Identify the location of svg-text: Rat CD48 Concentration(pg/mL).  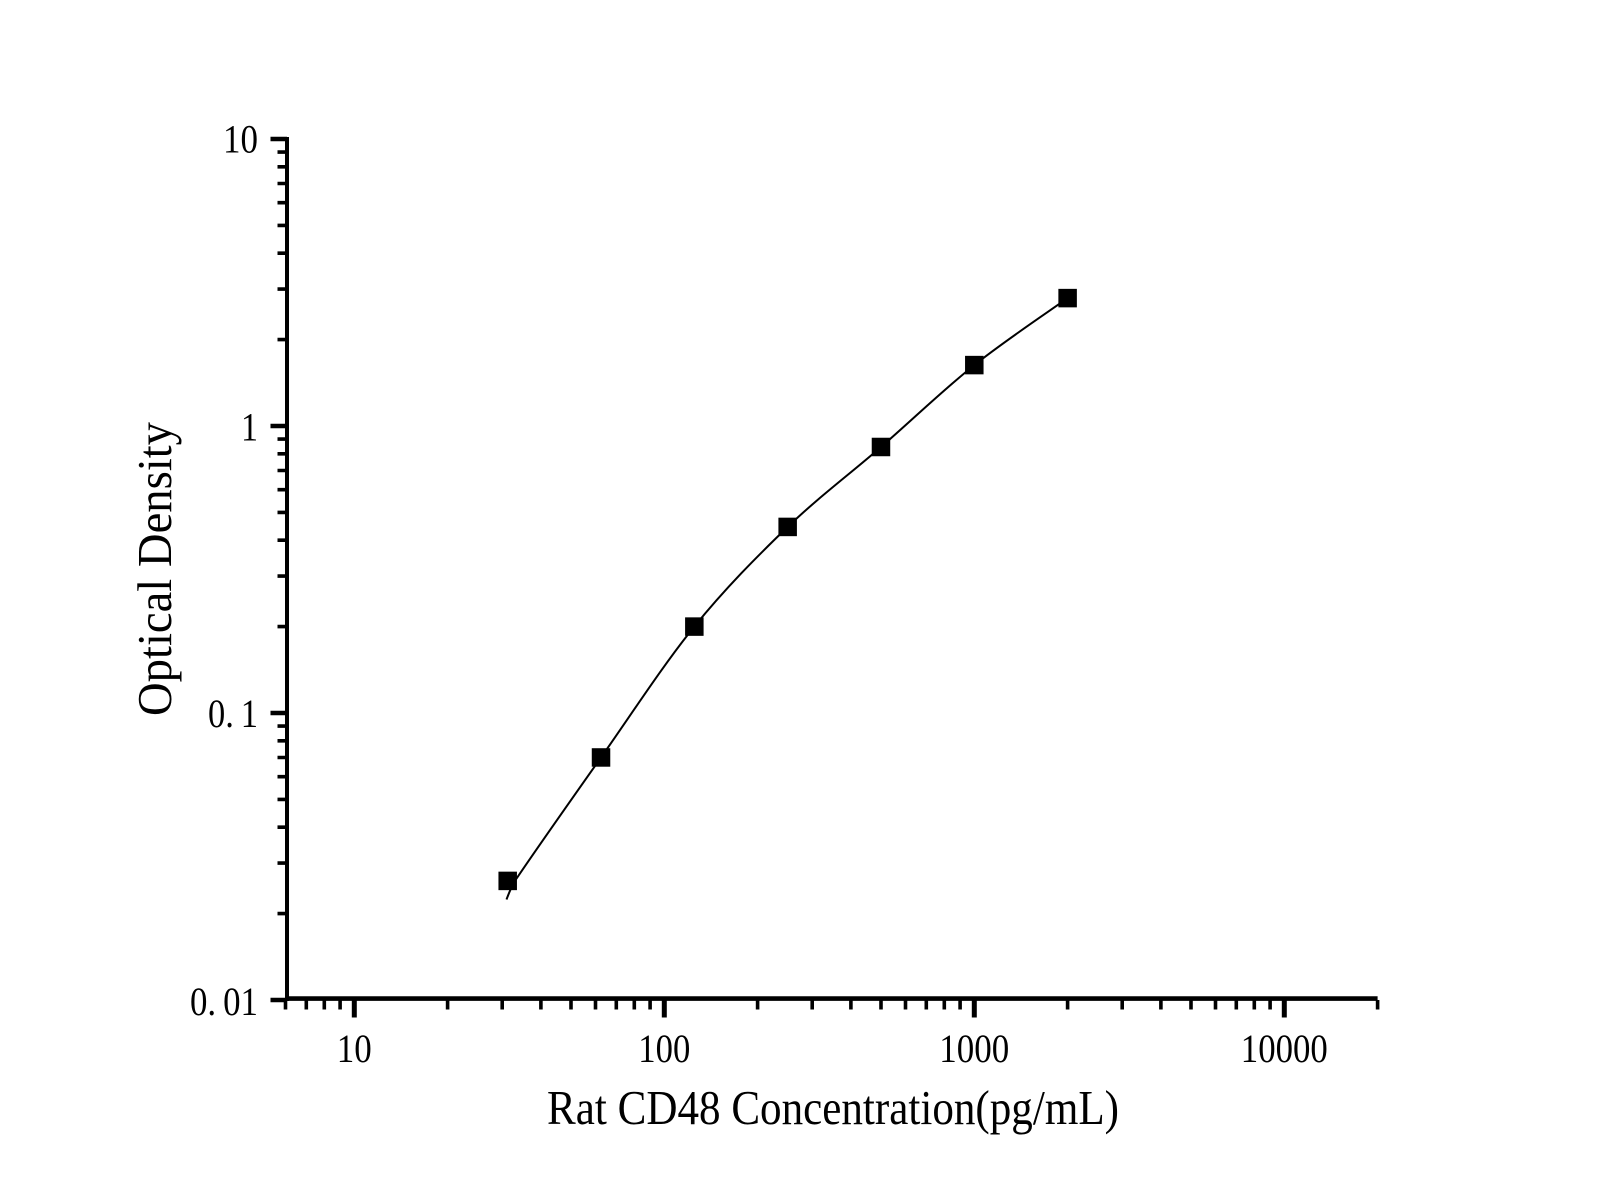
(833, 1108).